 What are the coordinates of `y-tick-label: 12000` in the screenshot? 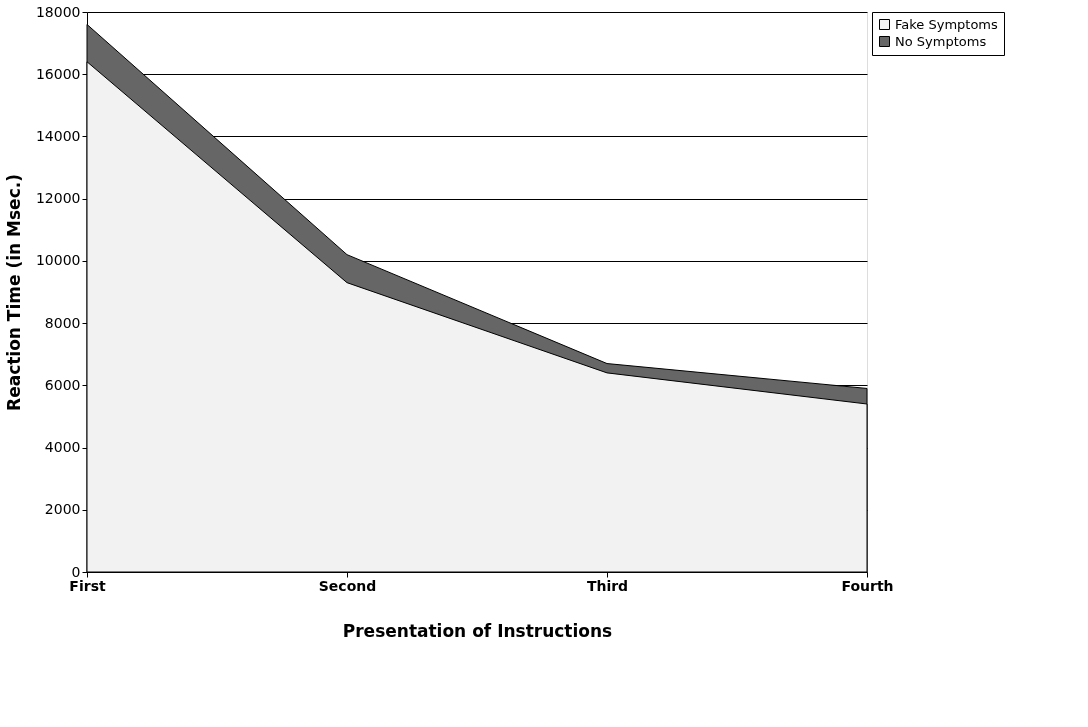 It's located at (58, 198).